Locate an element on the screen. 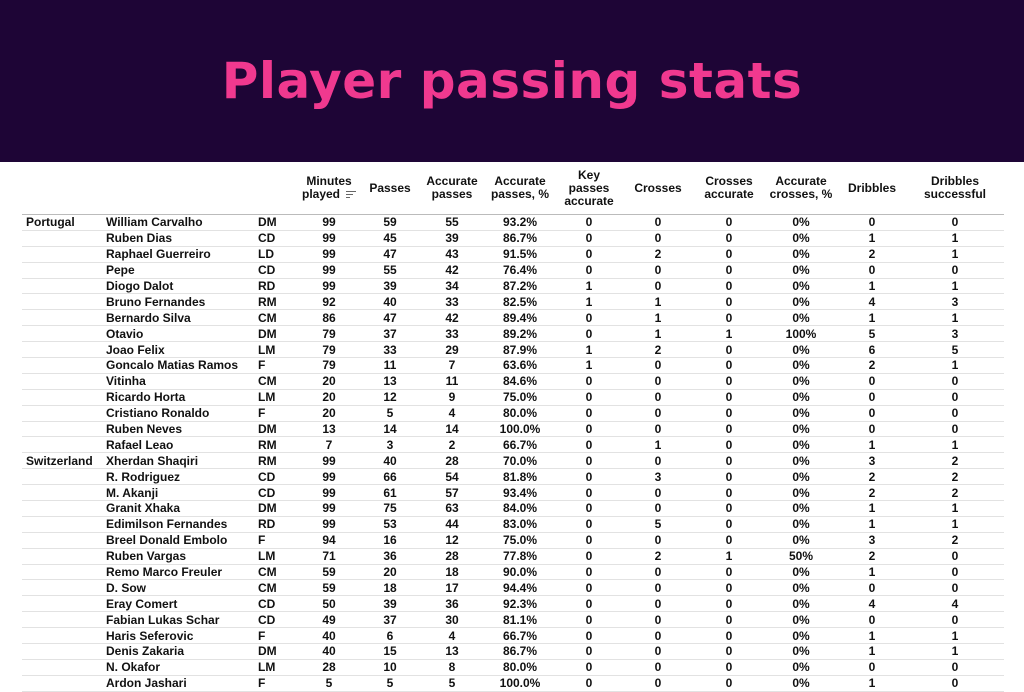  passes-cell: 40 is located at coordinates (390, 461).